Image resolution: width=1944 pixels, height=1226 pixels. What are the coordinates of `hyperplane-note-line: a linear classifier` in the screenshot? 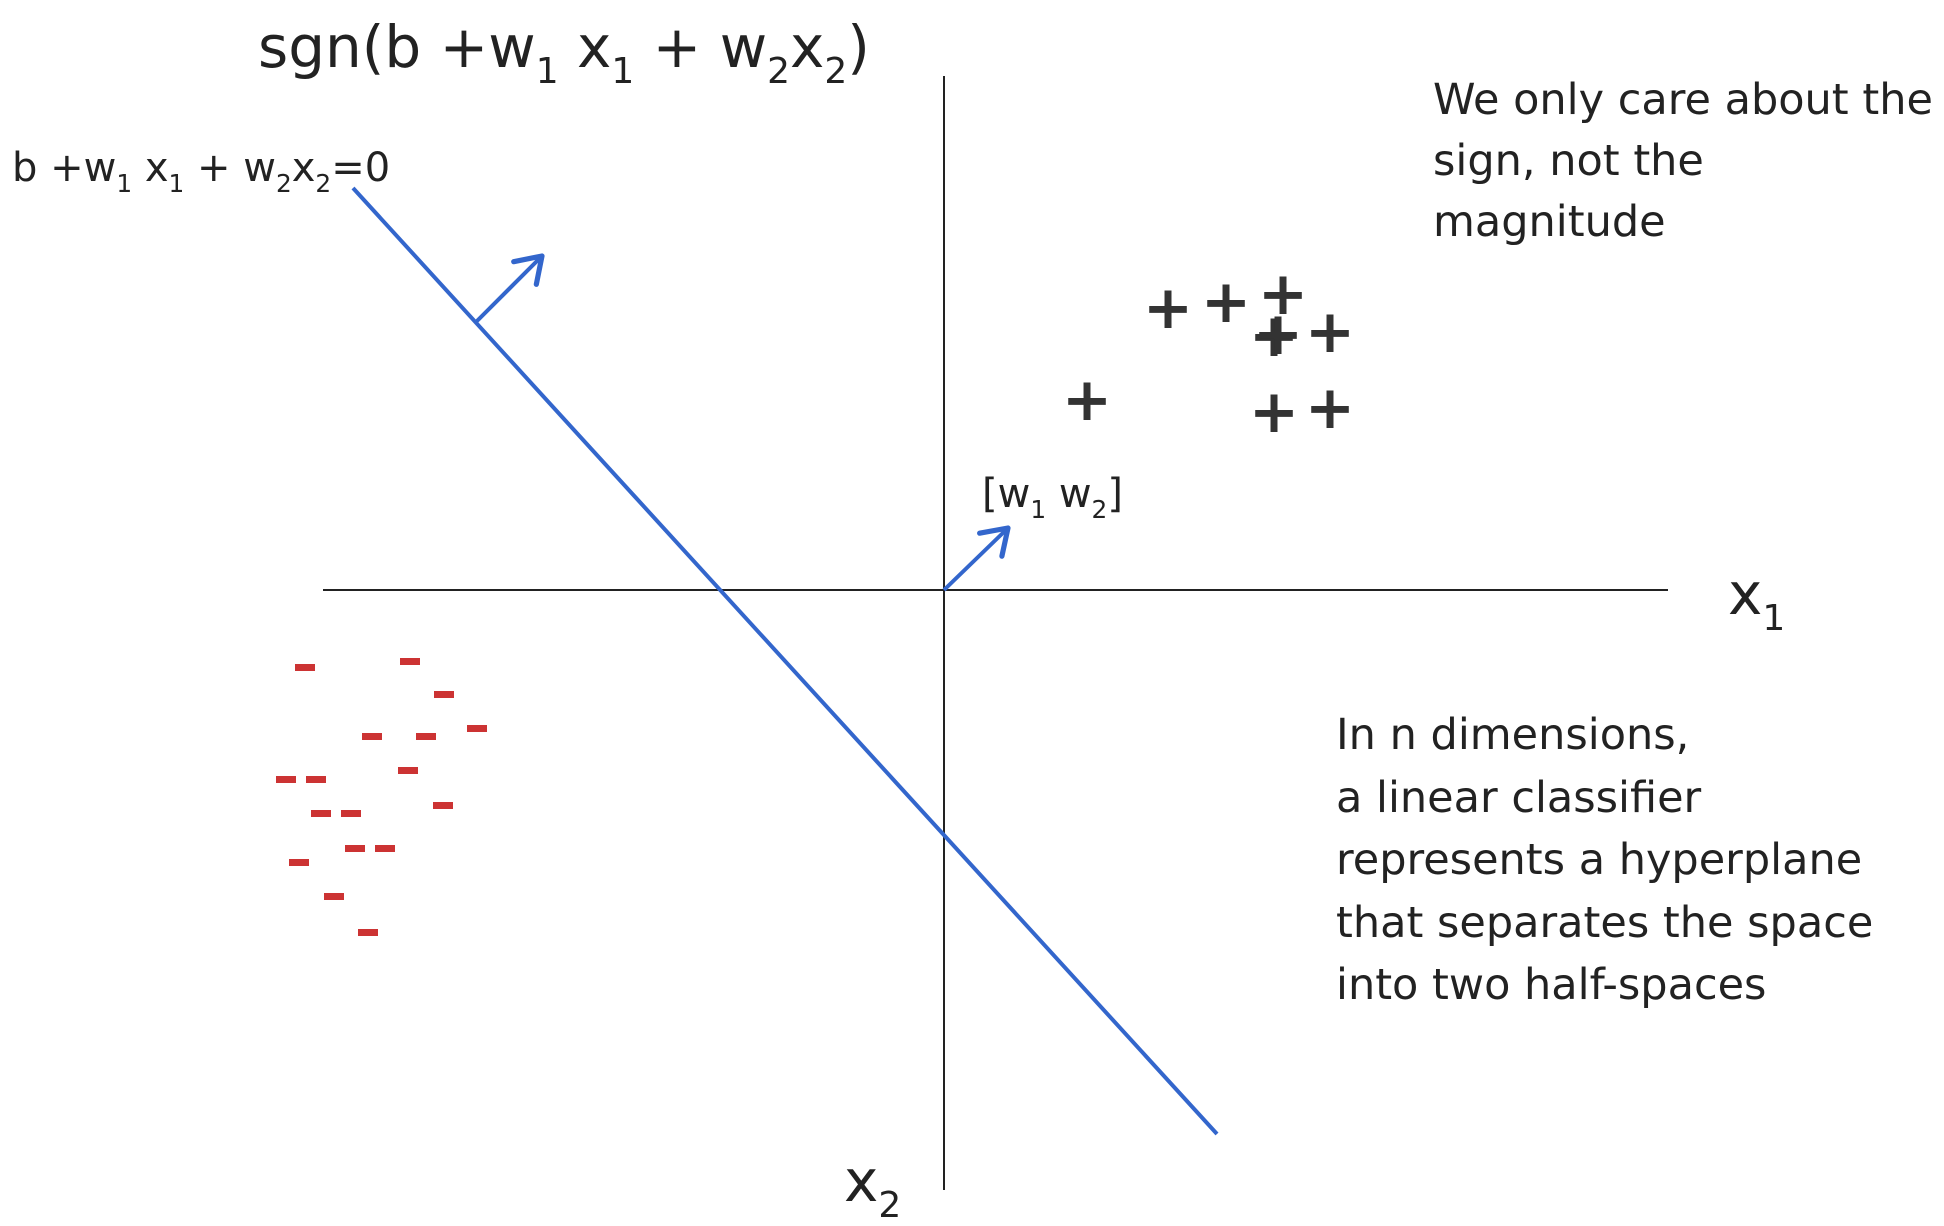 It's located at (1519, 797).